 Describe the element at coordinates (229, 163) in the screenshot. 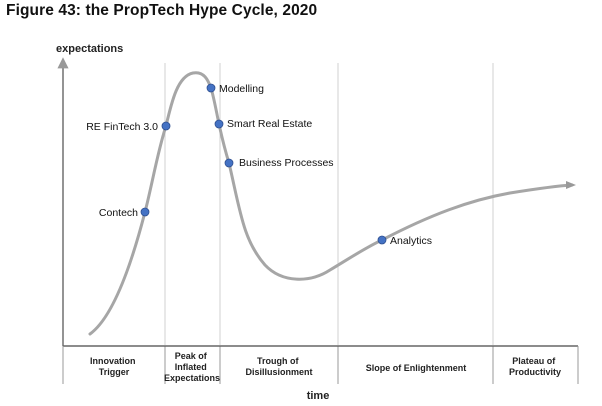

I see `marker-business-processes` at that location.